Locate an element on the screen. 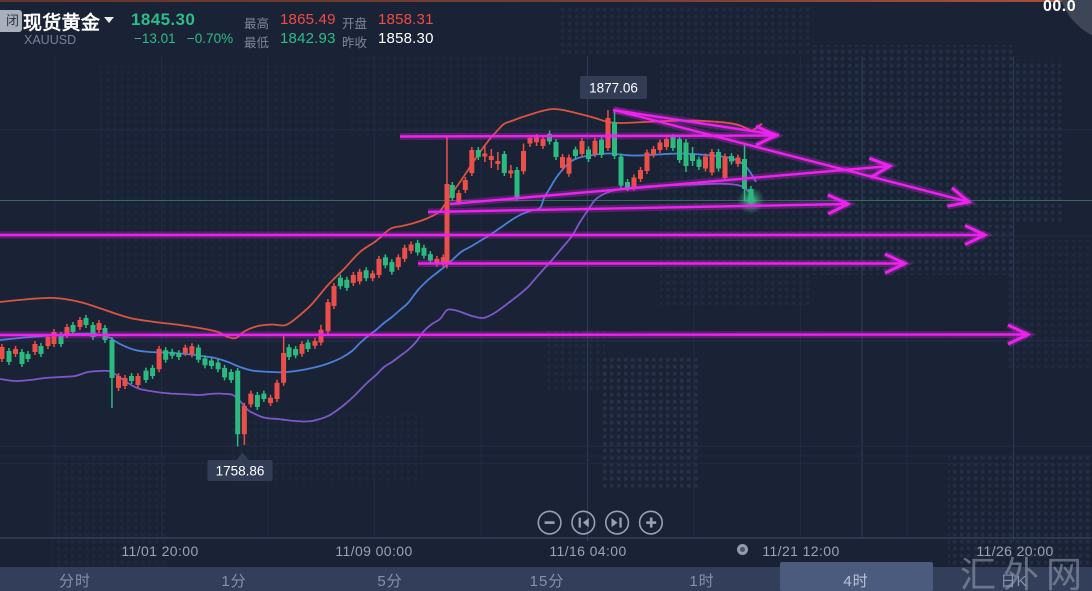 The image size is (1092, 591). svg-text: 1877.06 is located at coordinates (613, 88).